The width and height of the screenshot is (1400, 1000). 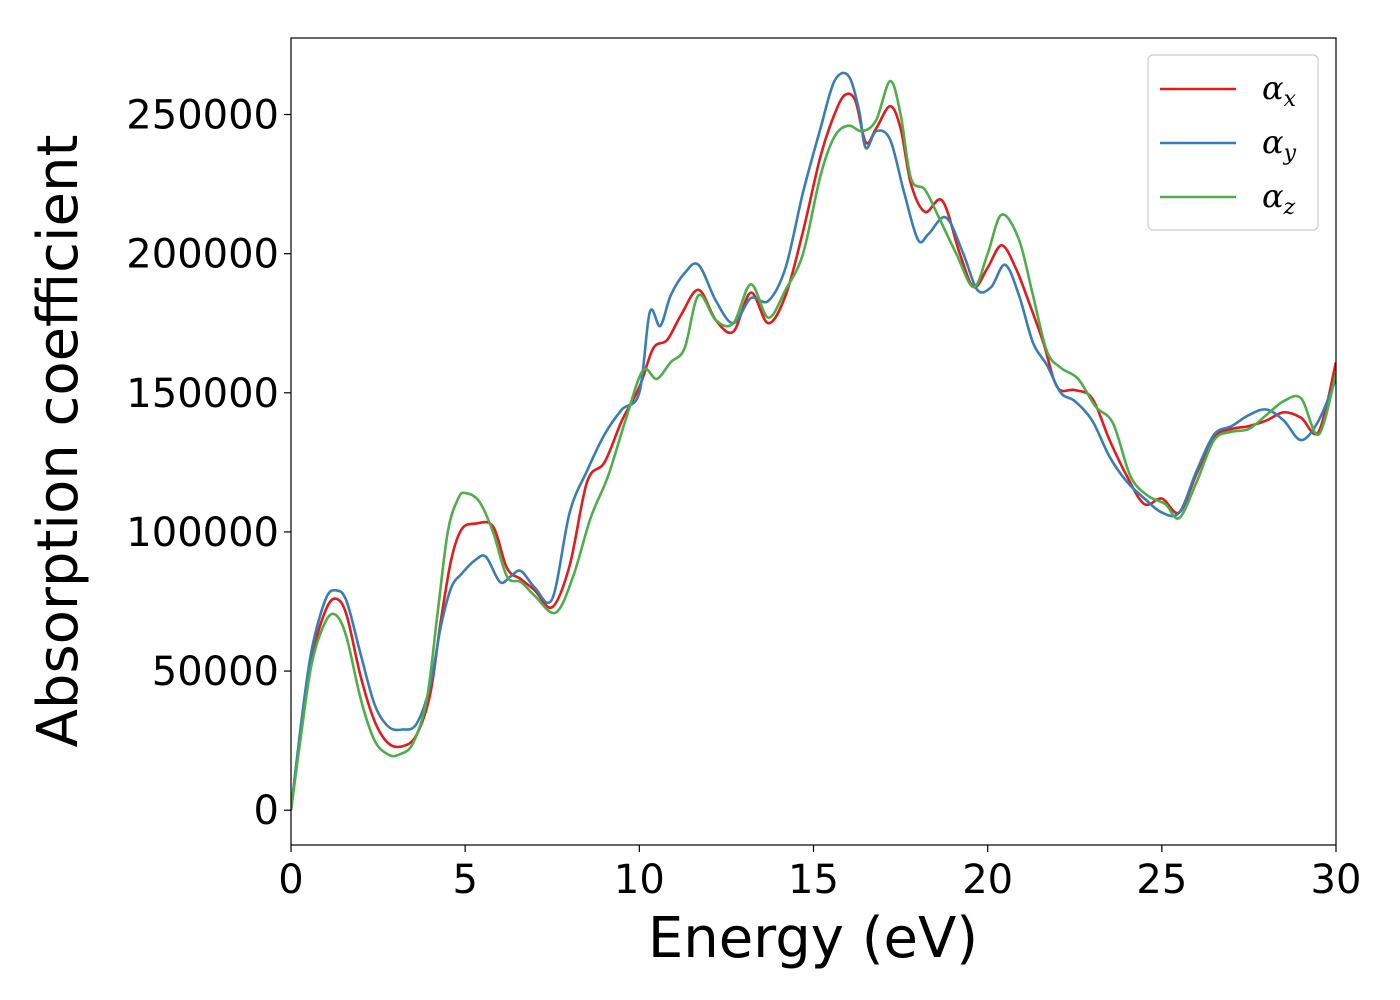 I want to click on legend-label-alpha-z: αz, so click(x=1279, y=198).